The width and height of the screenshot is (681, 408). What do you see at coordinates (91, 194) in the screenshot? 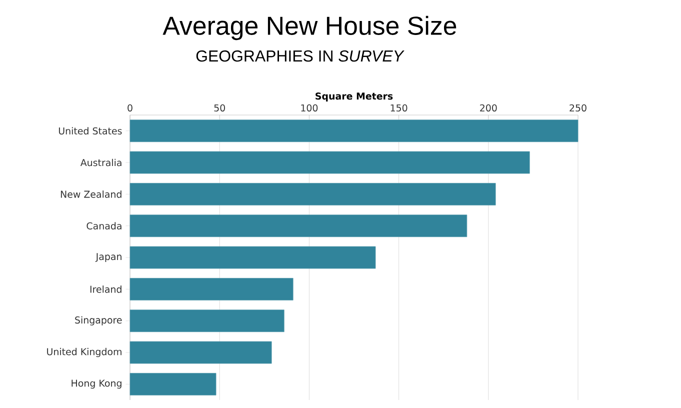
I see `y-tick-label: New Zealand` at bounding box center [91, 194].